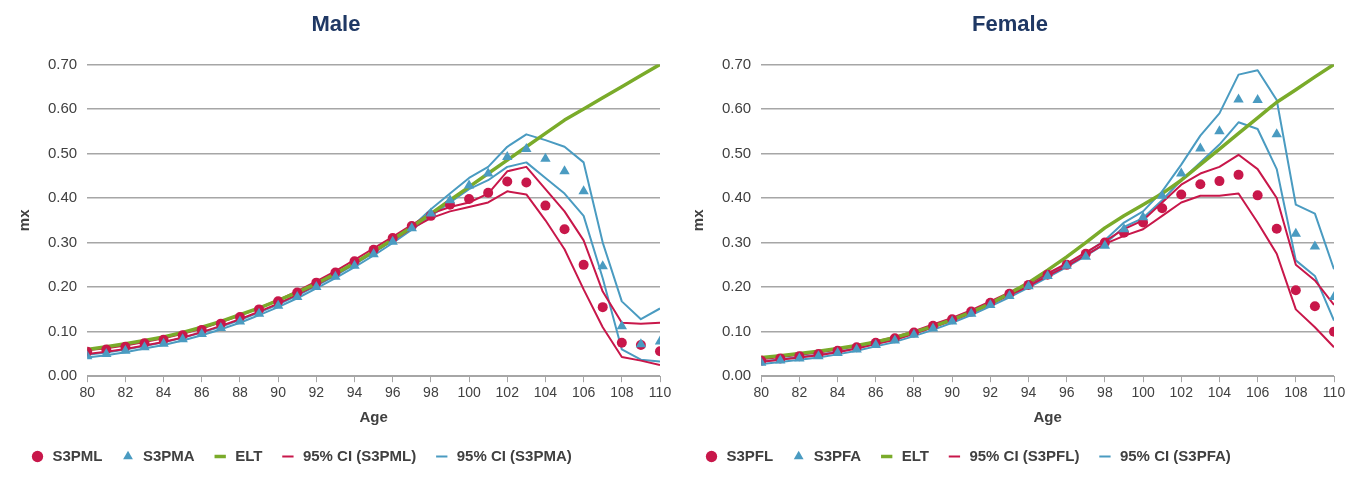 This screenshot has height=485, width=1363. What do you see at coordinates (77, 455) in the screenshot?
I see `legend-label: S3PML` at bounding box center [77, 455].